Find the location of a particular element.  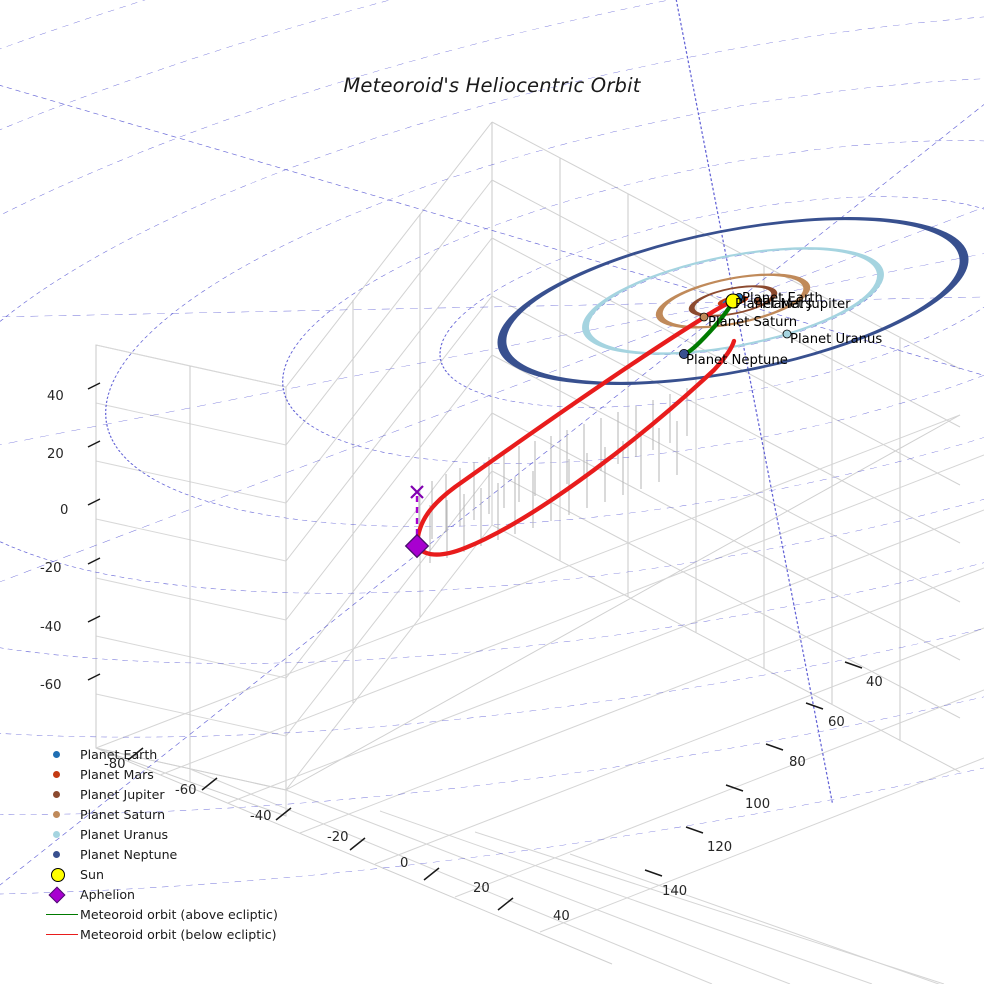

marker-saturn is located at coordinates (704, 317).